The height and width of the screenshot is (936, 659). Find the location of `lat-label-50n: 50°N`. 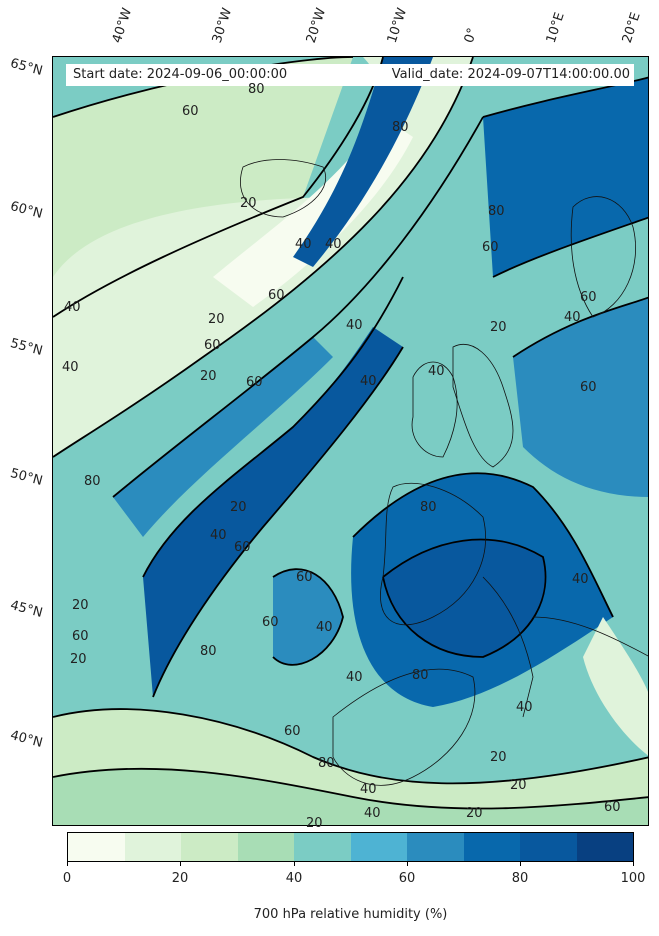

lat-label-50n: 50°N is located at coordinates (26, 477).